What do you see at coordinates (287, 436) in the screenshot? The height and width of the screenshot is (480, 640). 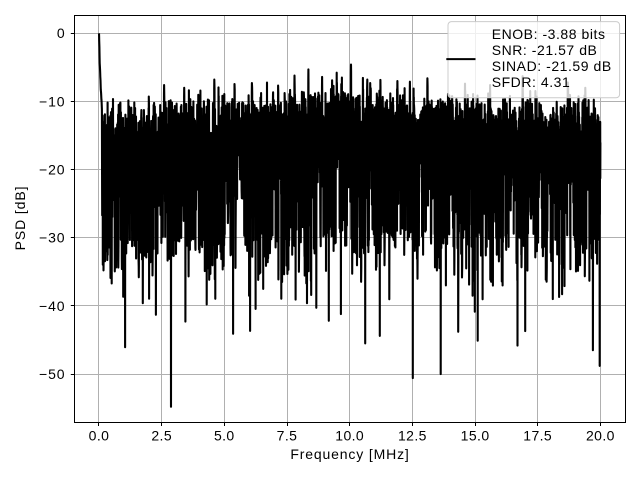 I see `svg-text: 7.5` at bounding box center [287, 436].